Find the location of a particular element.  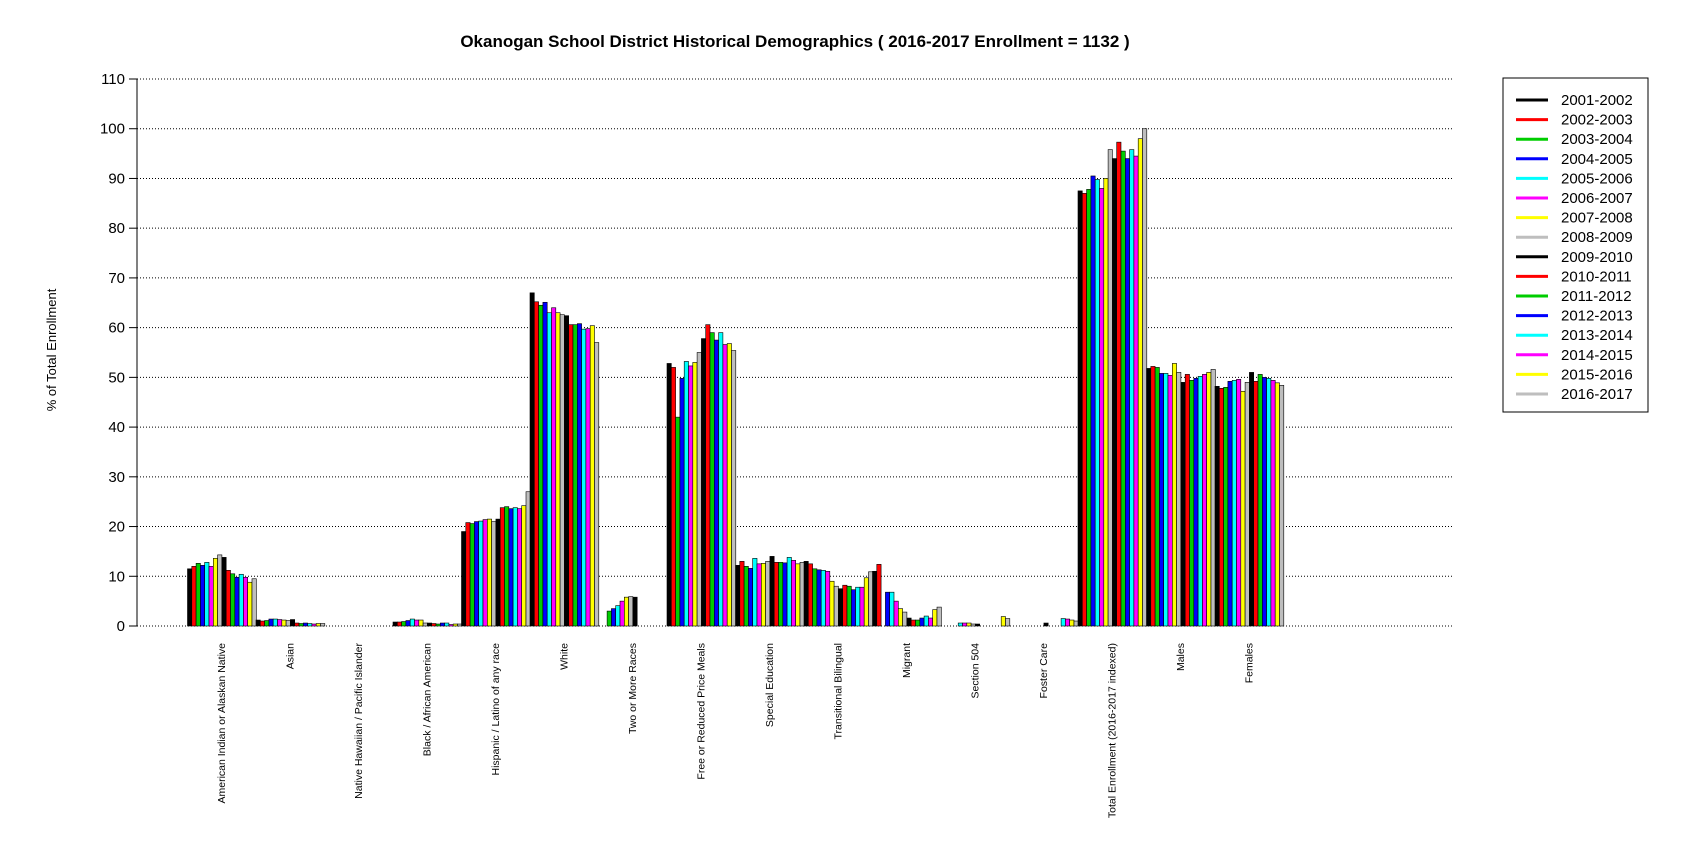

y-tick-label: 110 is located at coordinates (113, 79).